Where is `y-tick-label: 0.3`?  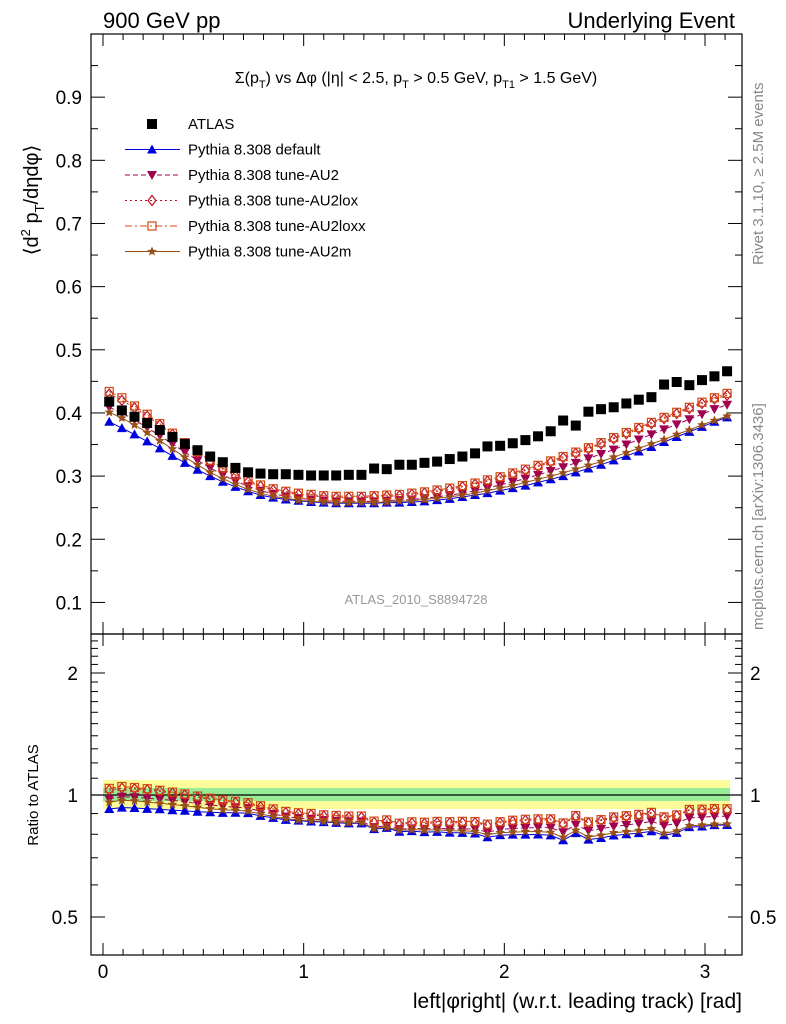 y-tick-label: 0.3 is located at coordinates (69, 477).